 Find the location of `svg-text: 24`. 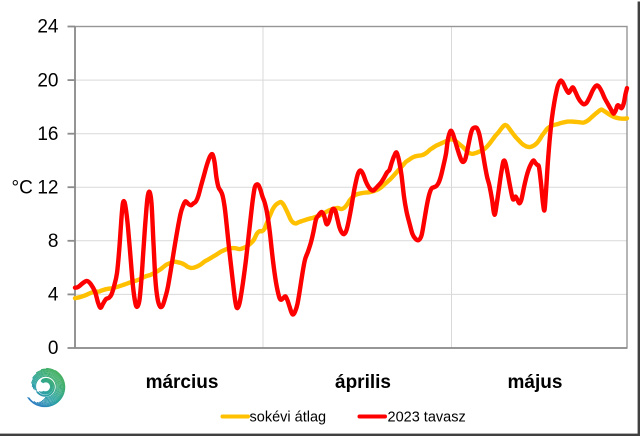

svg-text: 24 is located at coordinates (48, 27).